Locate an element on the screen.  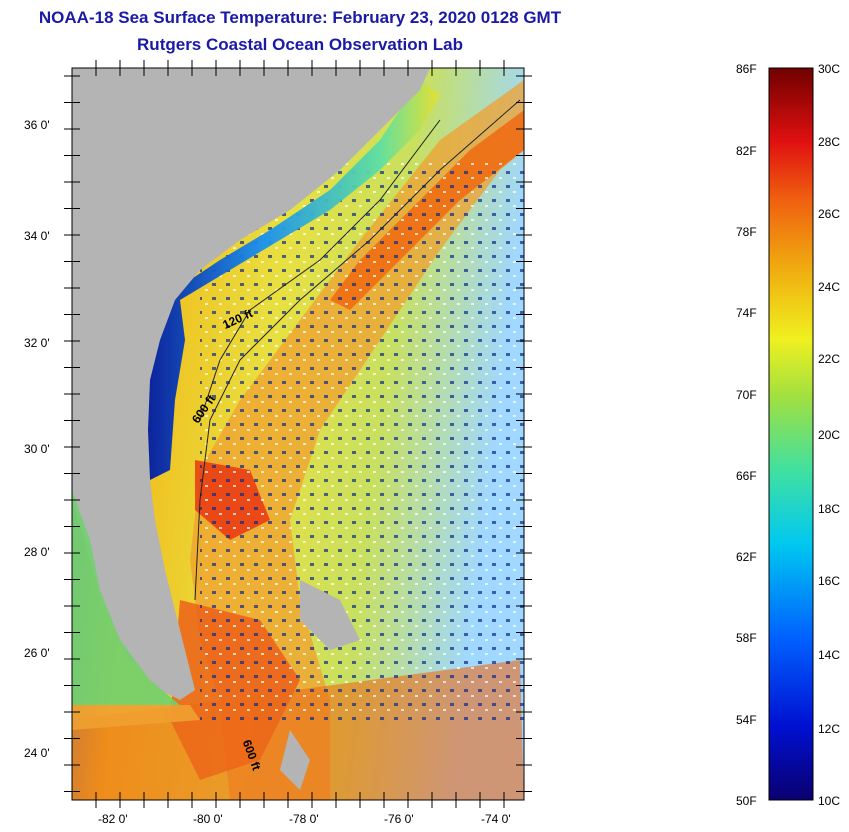
scale-c-label: 22C is located at coordinates (829, 359).